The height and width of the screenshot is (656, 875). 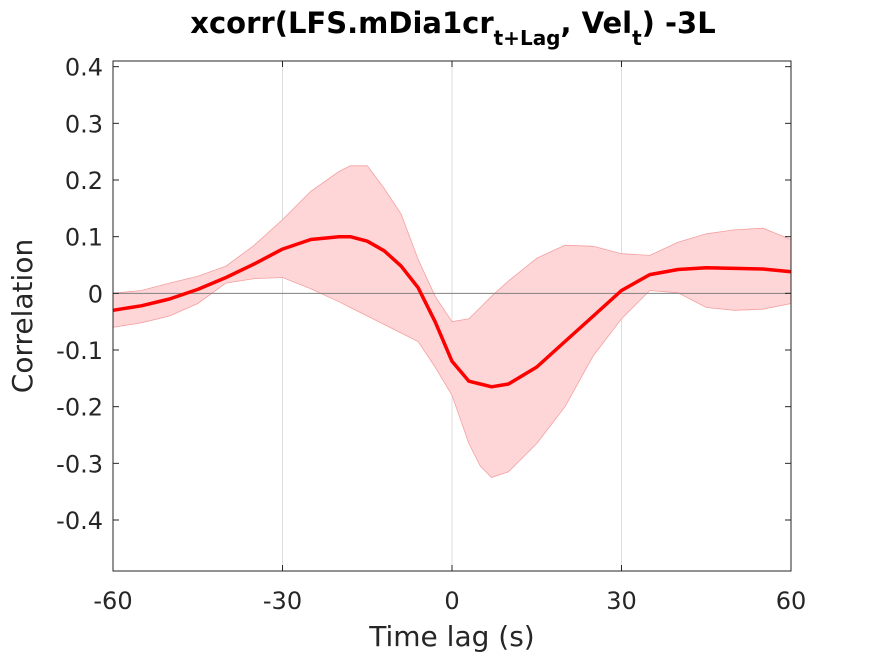 What do you see at coordinates (22, 316) in the screenshot?
I see `y-axis-label: Correlation` at bounding box center [22, 316].